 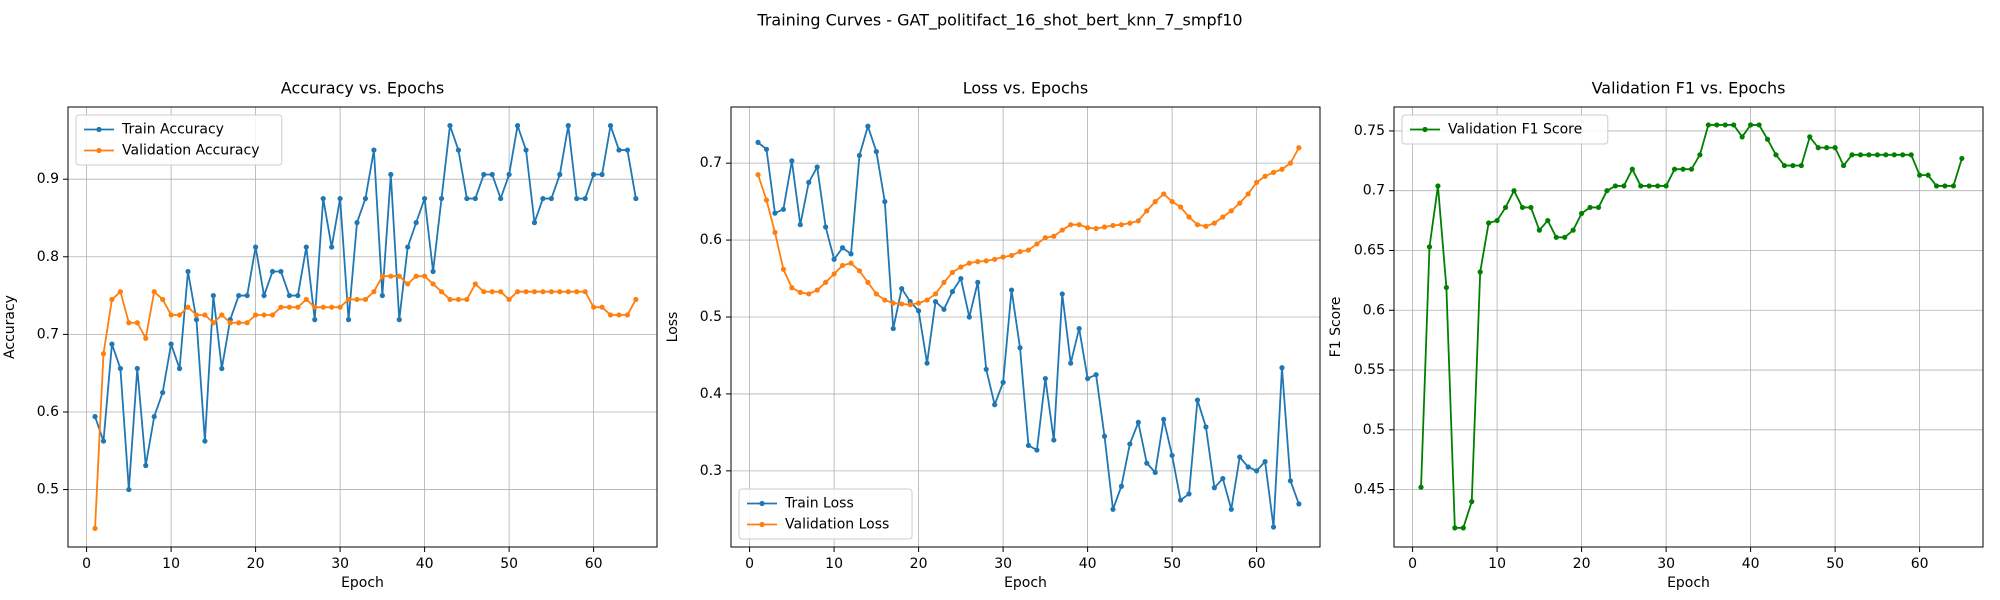 I want to click on x-tick-label: 20, so click(x=1582, y=564).